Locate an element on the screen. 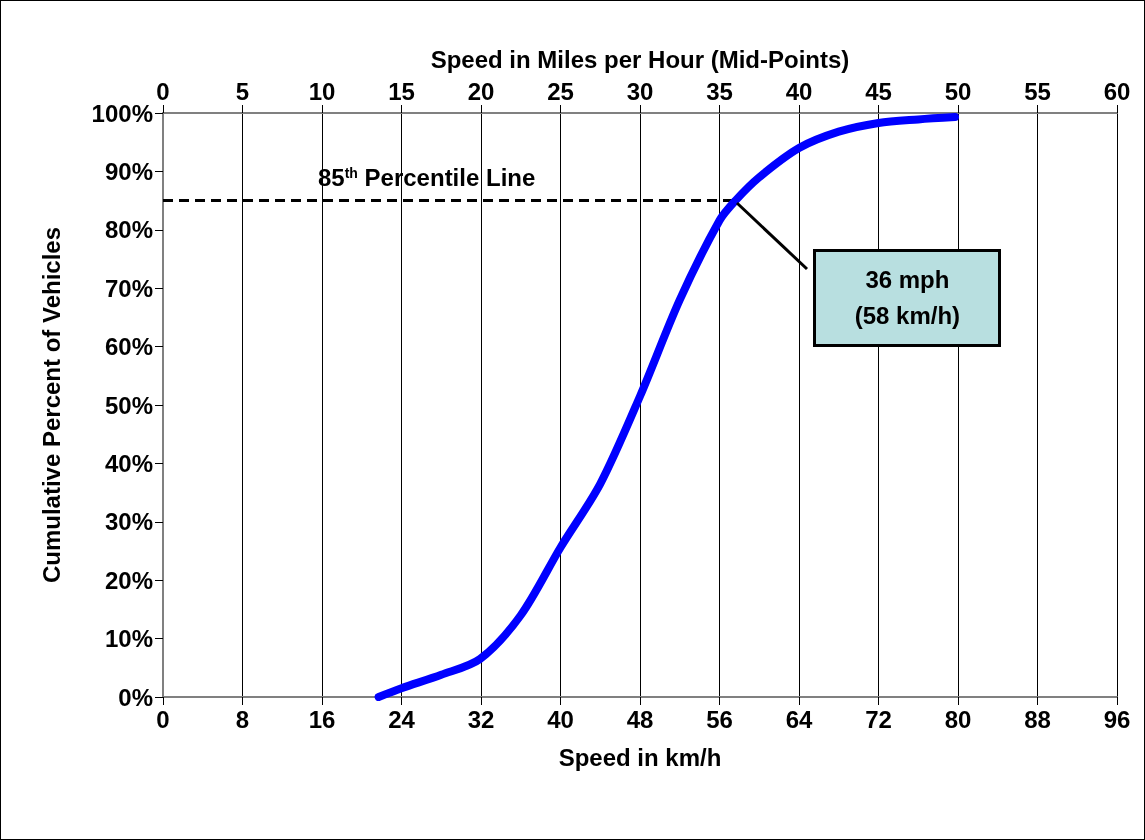 The height and width of the screenshot is (840, 1145). y-tick-label: 20% is located at coordinates (128, 580).